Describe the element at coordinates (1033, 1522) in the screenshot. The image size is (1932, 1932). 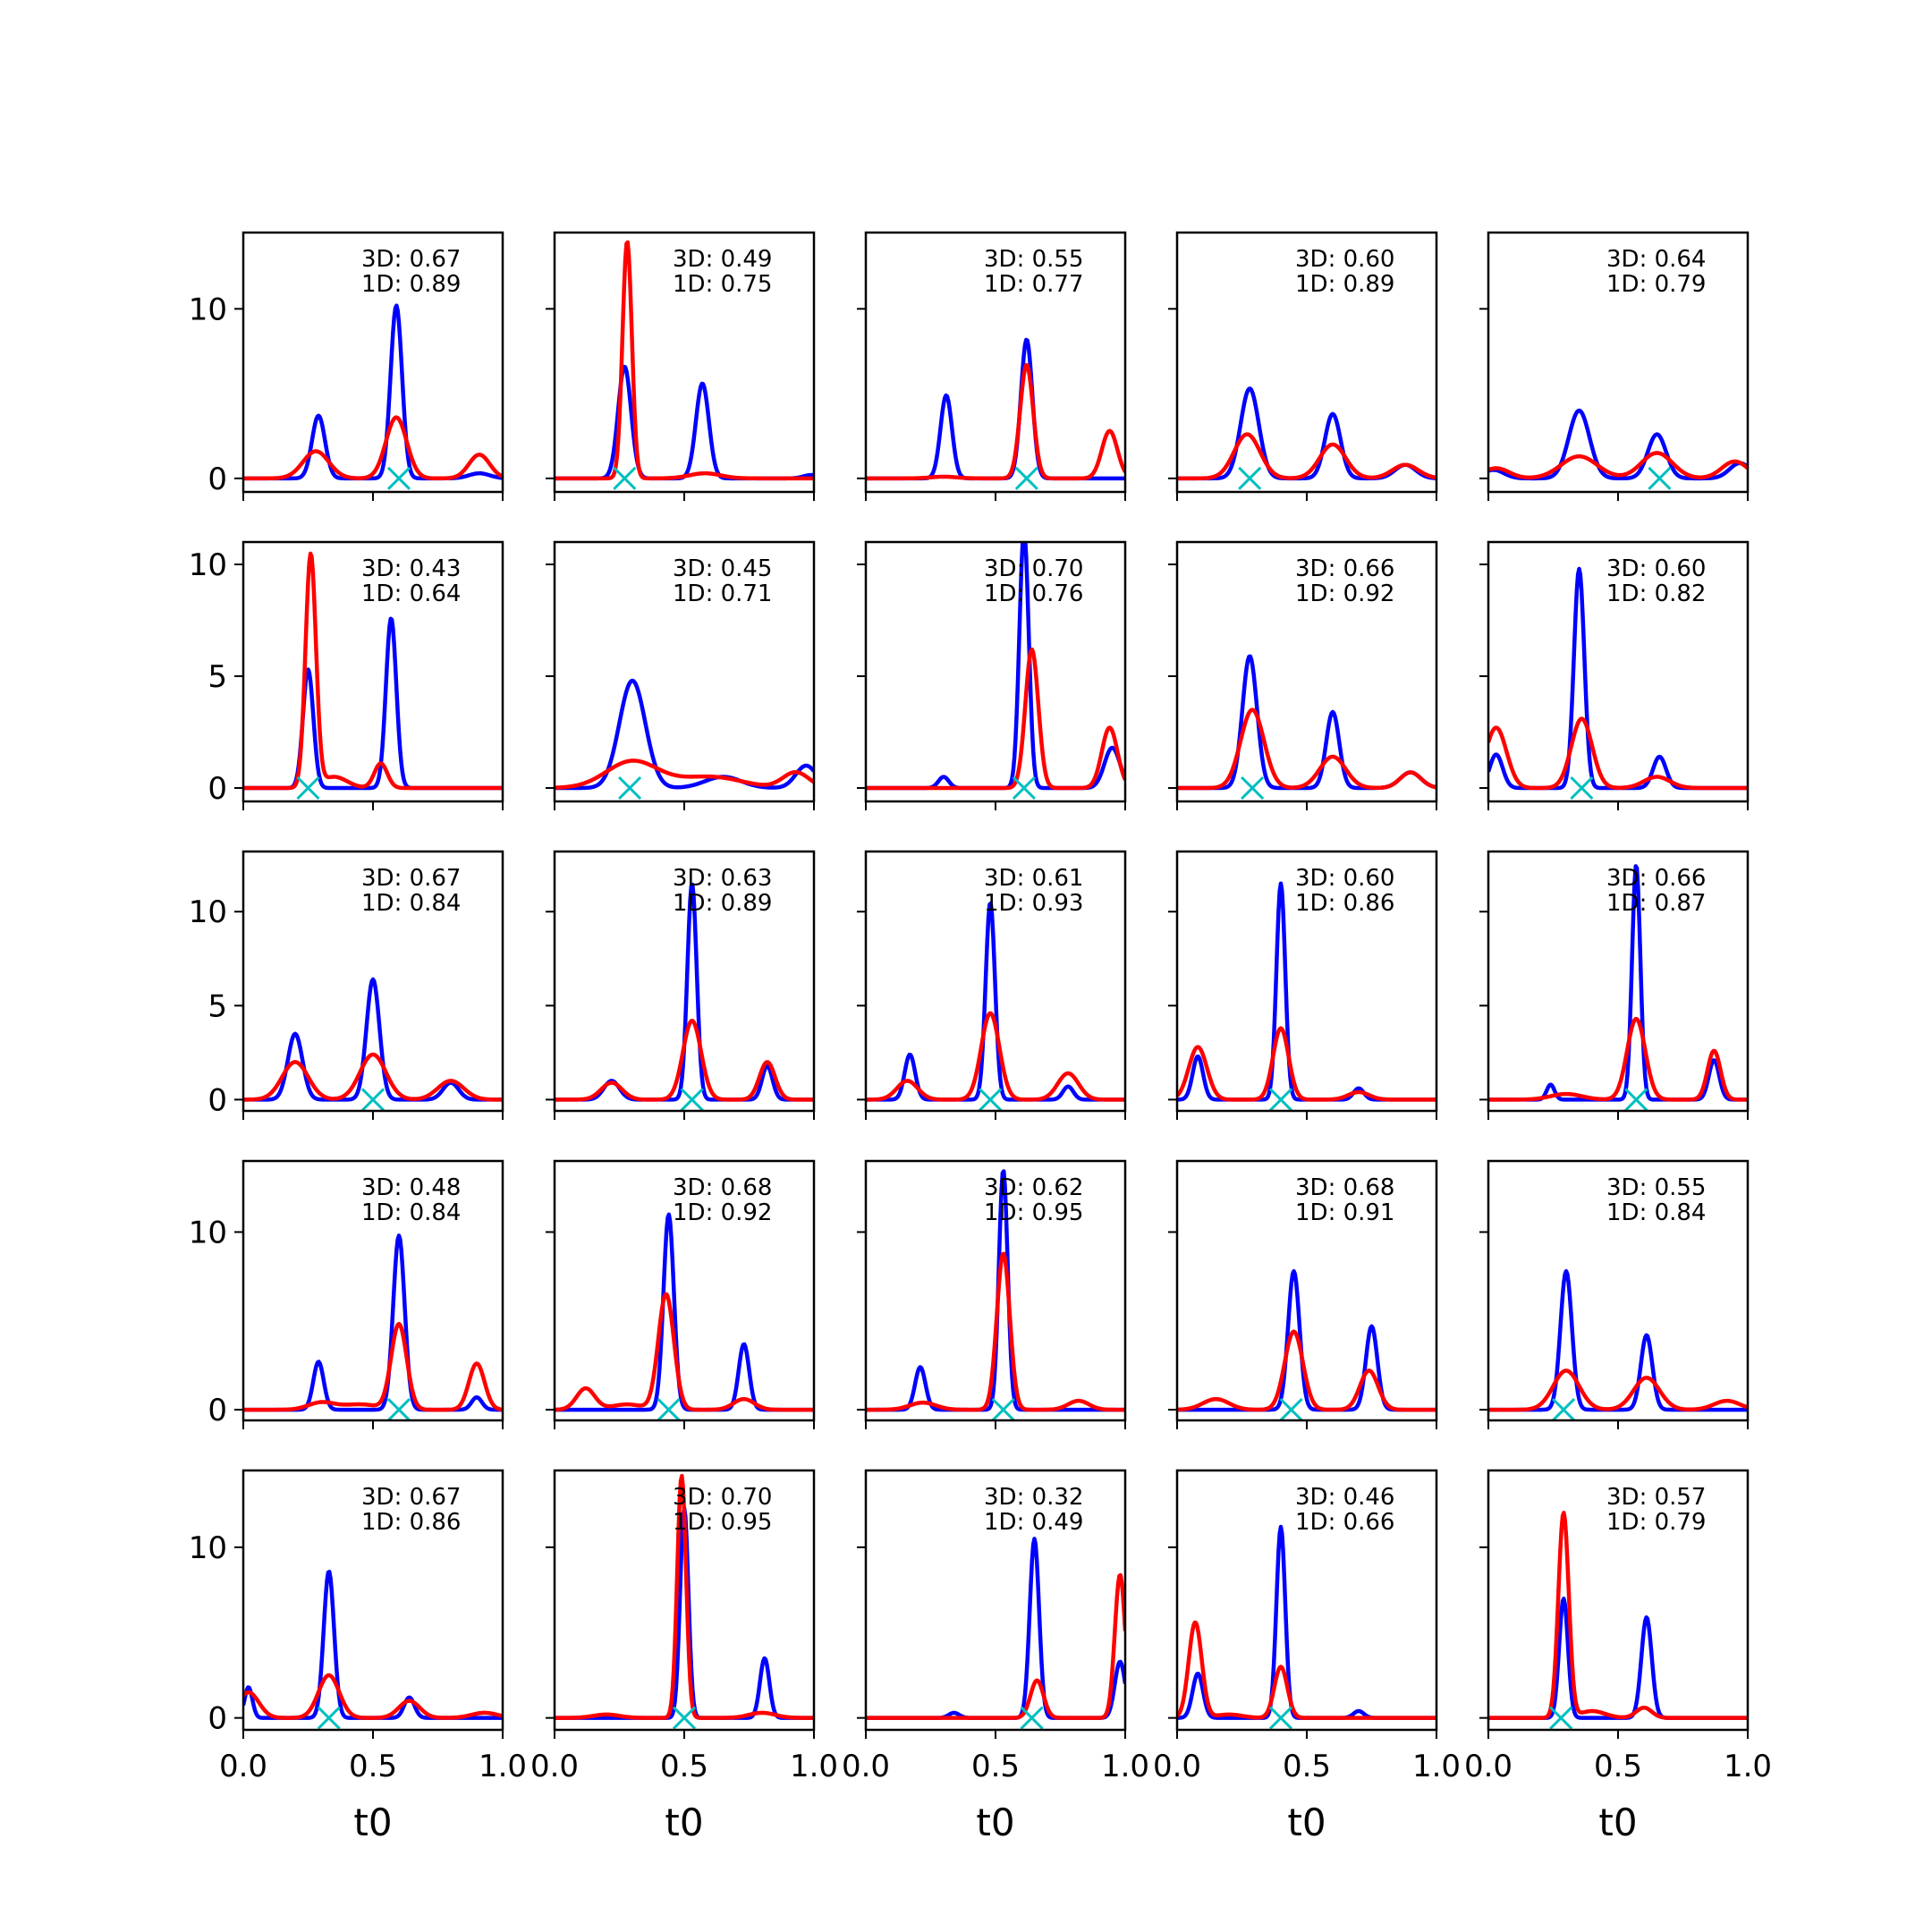
I see `score-annotation: 1D: 0.49` at that location.